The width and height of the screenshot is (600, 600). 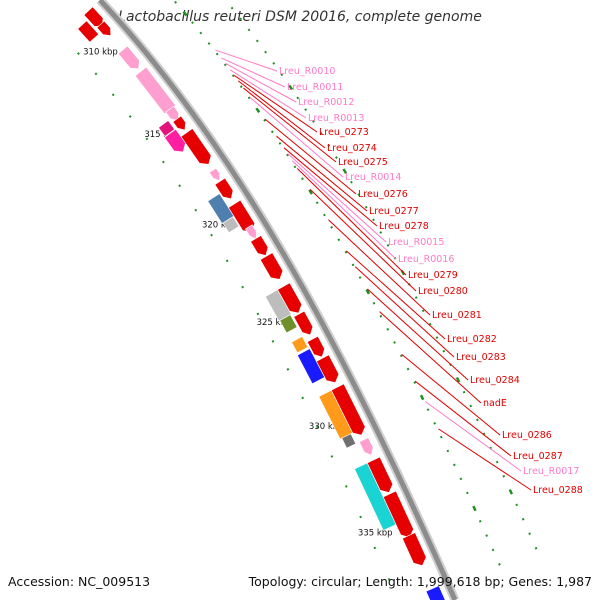 What do you see at coordinates (375, 533) in the screenshot?
I see `scale-tick-label: 335 kbp` at bounding box center [375, 533].